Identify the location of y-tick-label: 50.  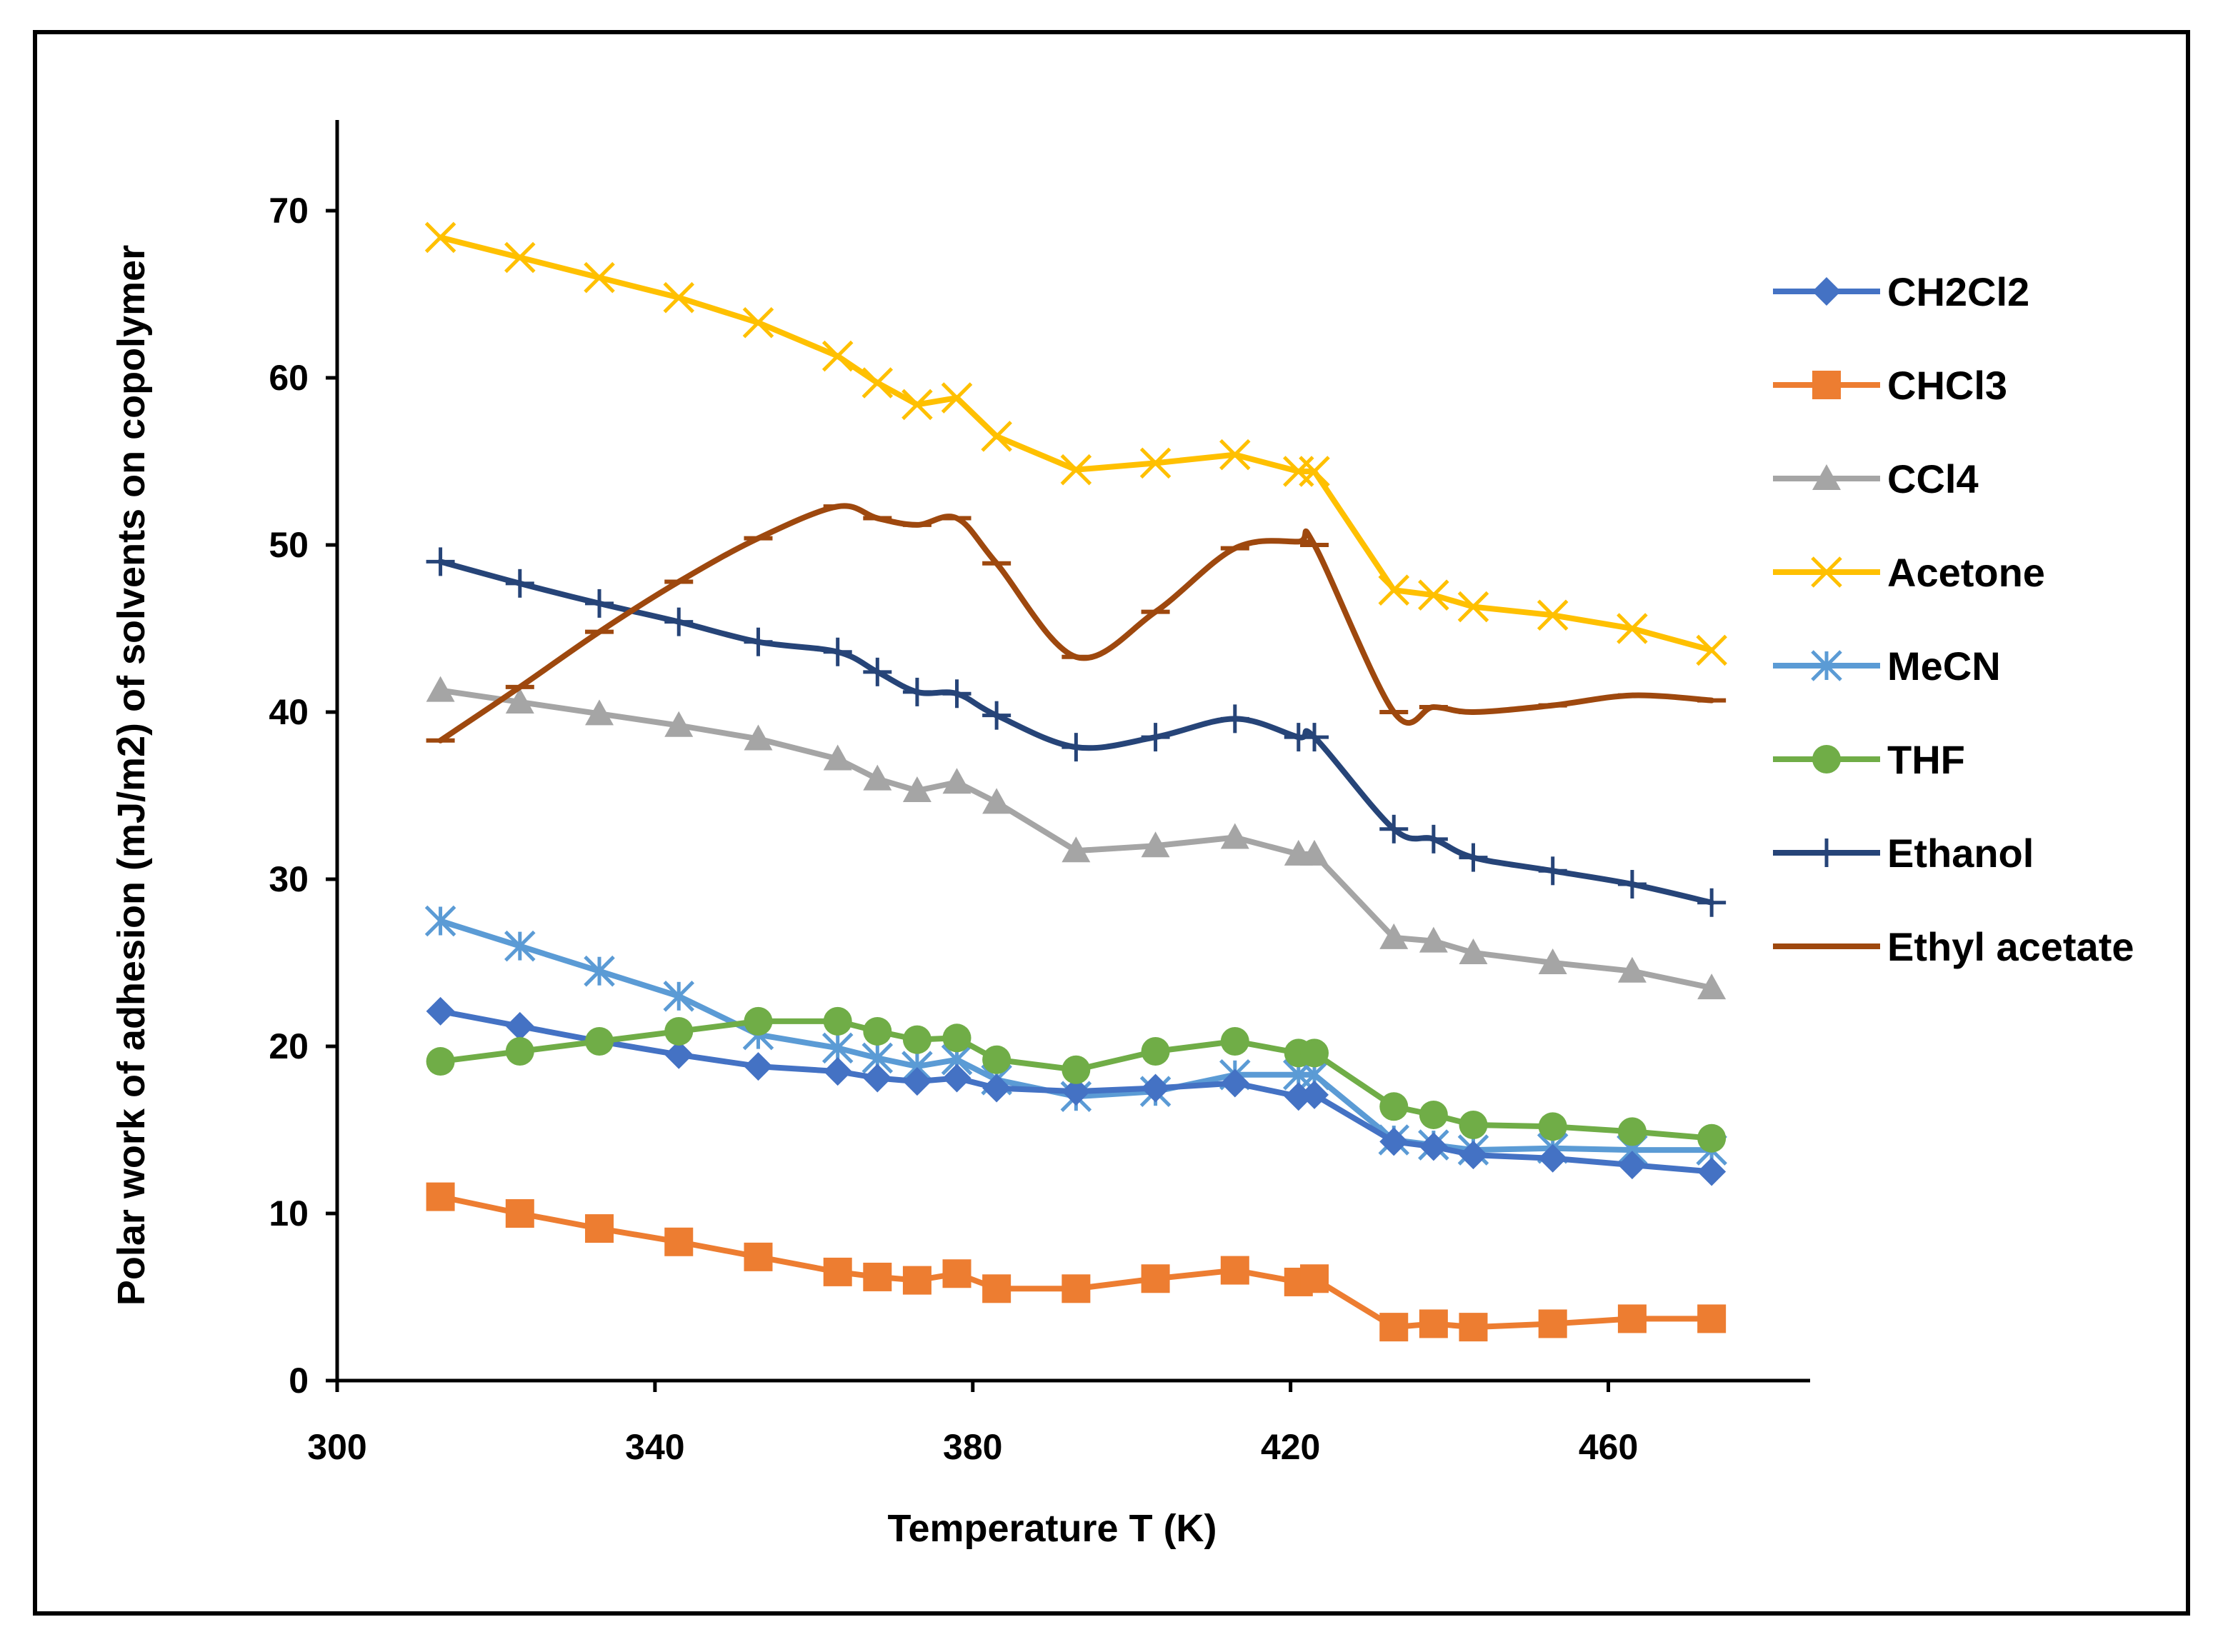
(289, 545).